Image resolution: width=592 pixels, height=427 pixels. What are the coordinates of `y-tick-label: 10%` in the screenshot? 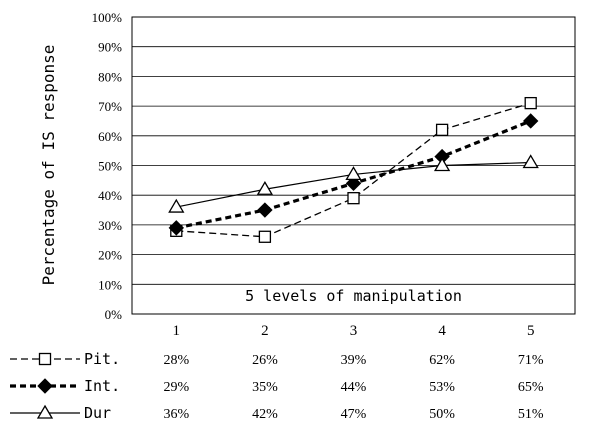 It's located at (110, 284).